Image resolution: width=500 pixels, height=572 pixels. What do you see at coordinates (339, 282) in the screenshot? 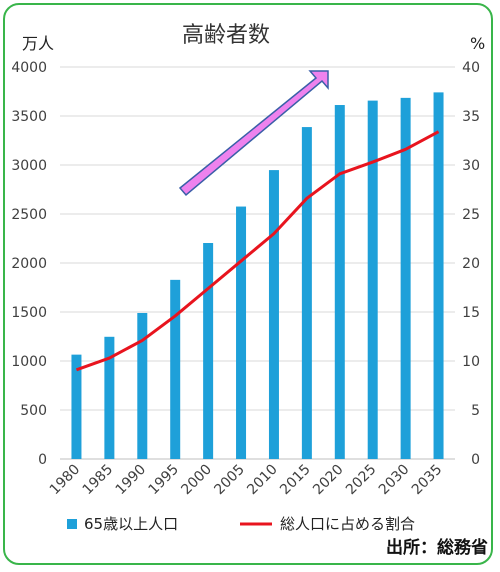
I see `bar-2020` at bounding box center [339, 282].